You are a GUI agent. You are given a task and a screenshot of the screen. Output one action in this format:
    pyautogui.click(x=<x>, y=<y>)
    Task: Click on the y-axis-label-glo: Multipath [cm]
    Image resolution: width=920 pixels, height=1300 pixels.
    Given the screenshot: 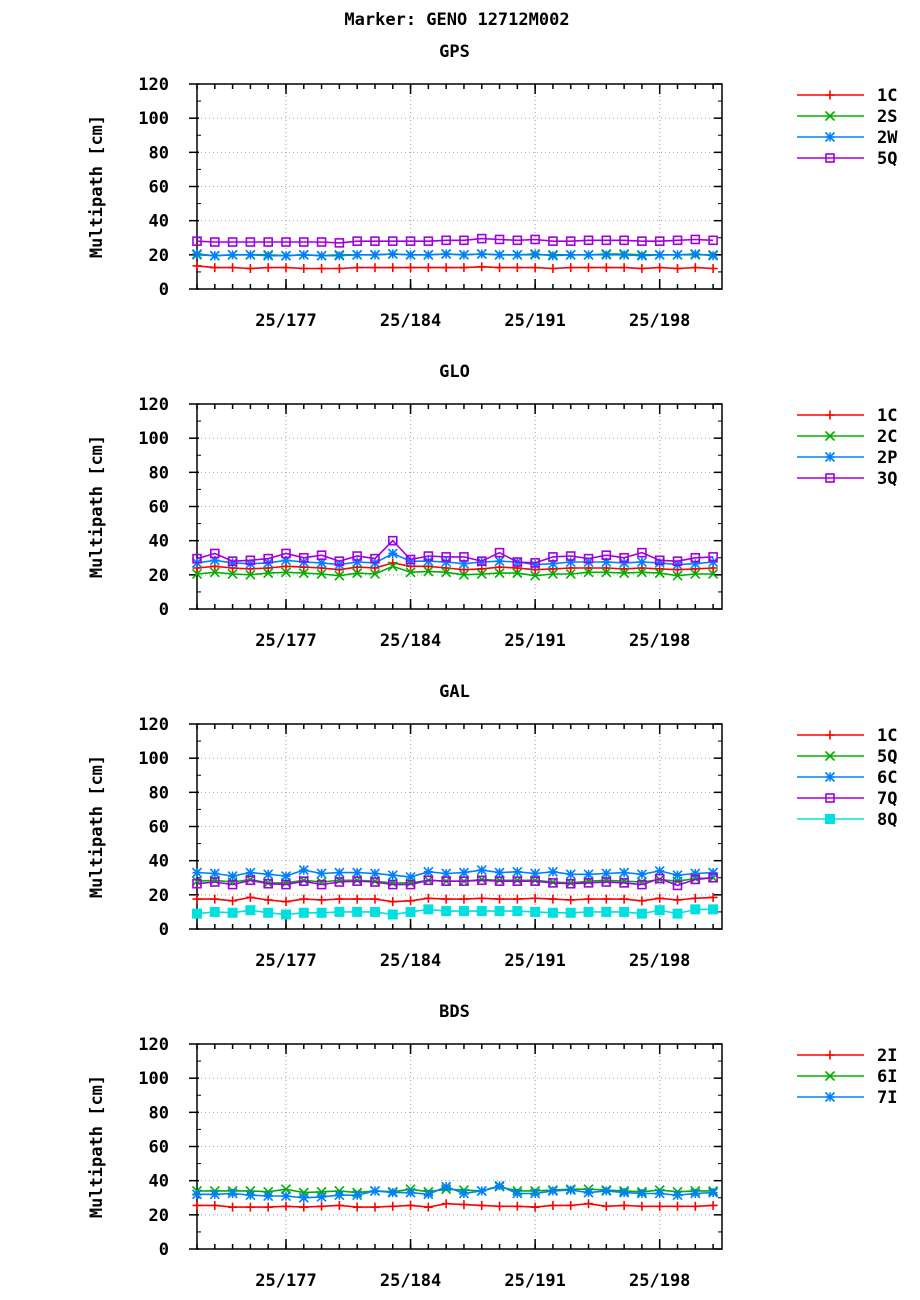 What is the action you would take?
    pyautogui.click(x=97, y=506)
    